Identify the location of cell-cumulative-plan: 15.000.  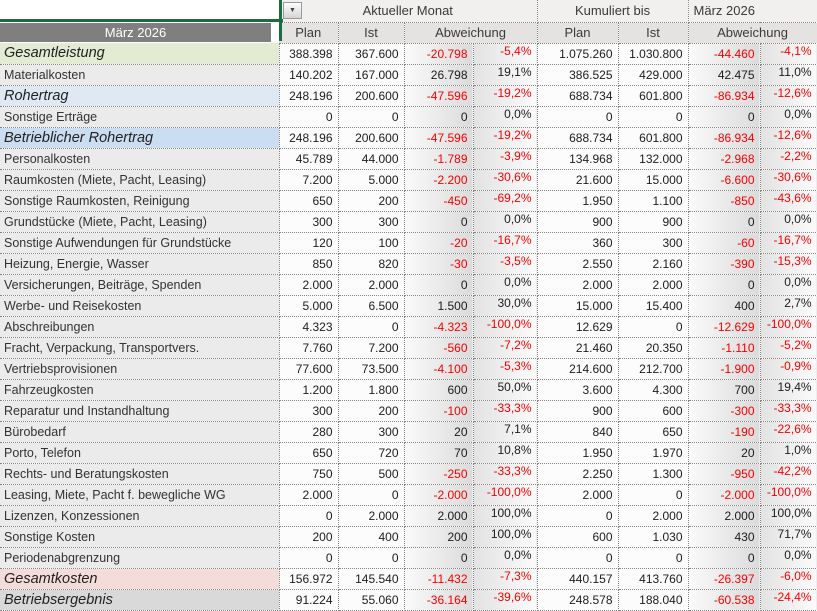
(578, 306).